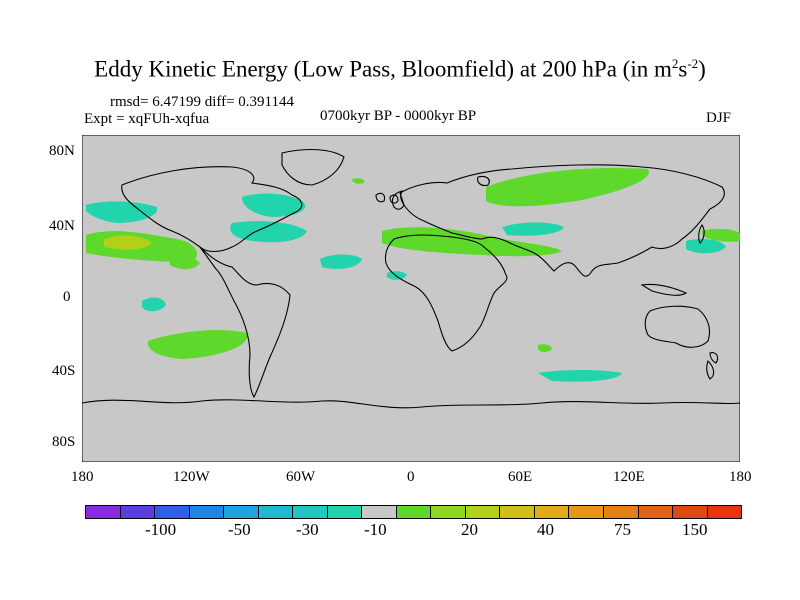  Describe the element at coordinates (469, 529) in the screenshot. I see `colorbar-label: 20` at that location.